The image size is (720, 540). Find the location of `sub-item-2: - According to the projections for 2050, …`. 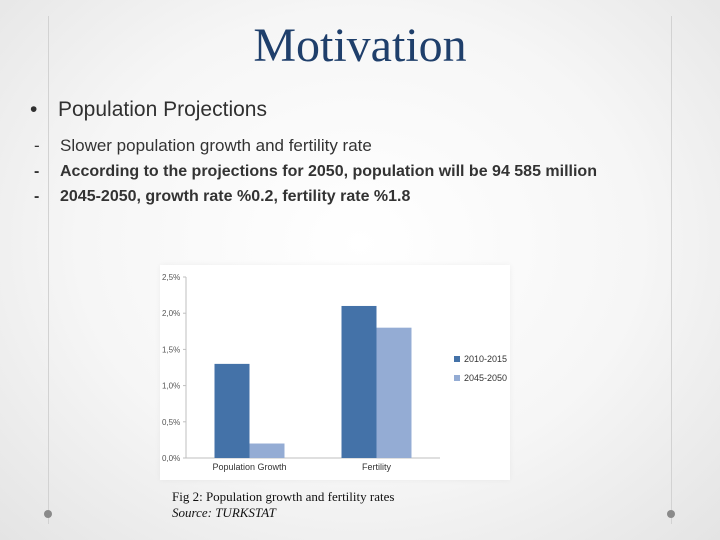

sub-item-2: - According to the projections for 2050, … is located at coordinates (315, 172).